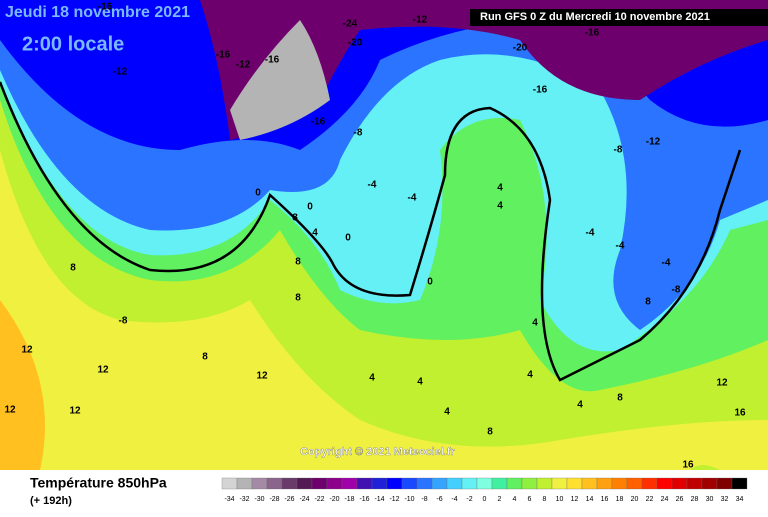  Describe the element at coordinates (244, 499) in the screenshot. I see `legend-label: -32` at that location.